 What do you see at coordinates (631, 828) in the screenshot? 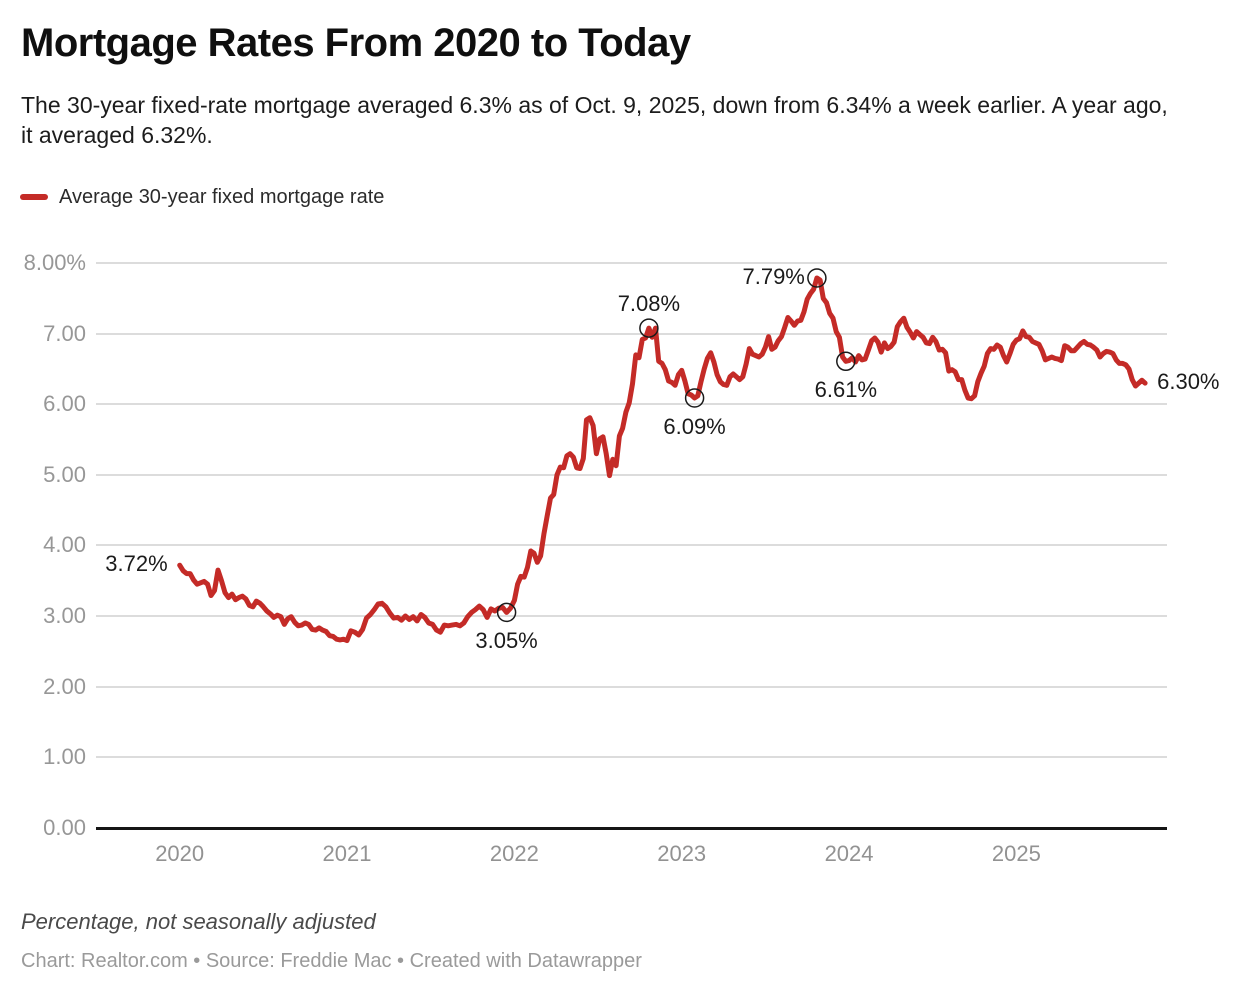
I see `x-axis-baseline` at bounding box center [631, 828].